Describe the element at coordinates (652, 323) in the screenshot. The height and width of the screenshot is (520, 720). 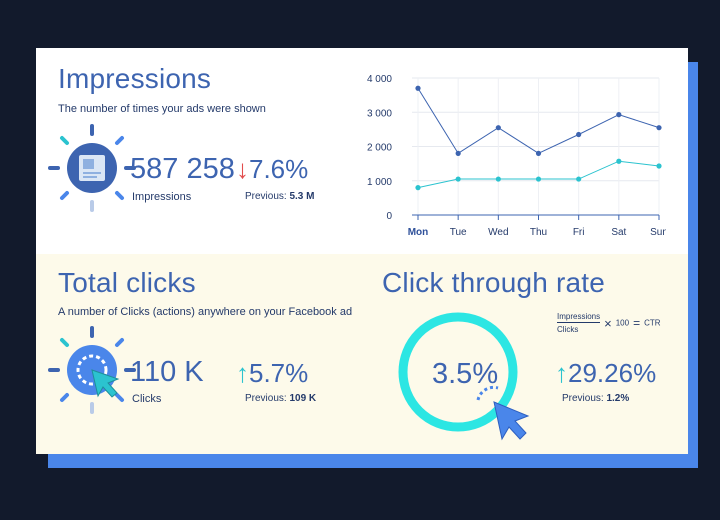
I see `ctr-formula-result: CTR` at that location.